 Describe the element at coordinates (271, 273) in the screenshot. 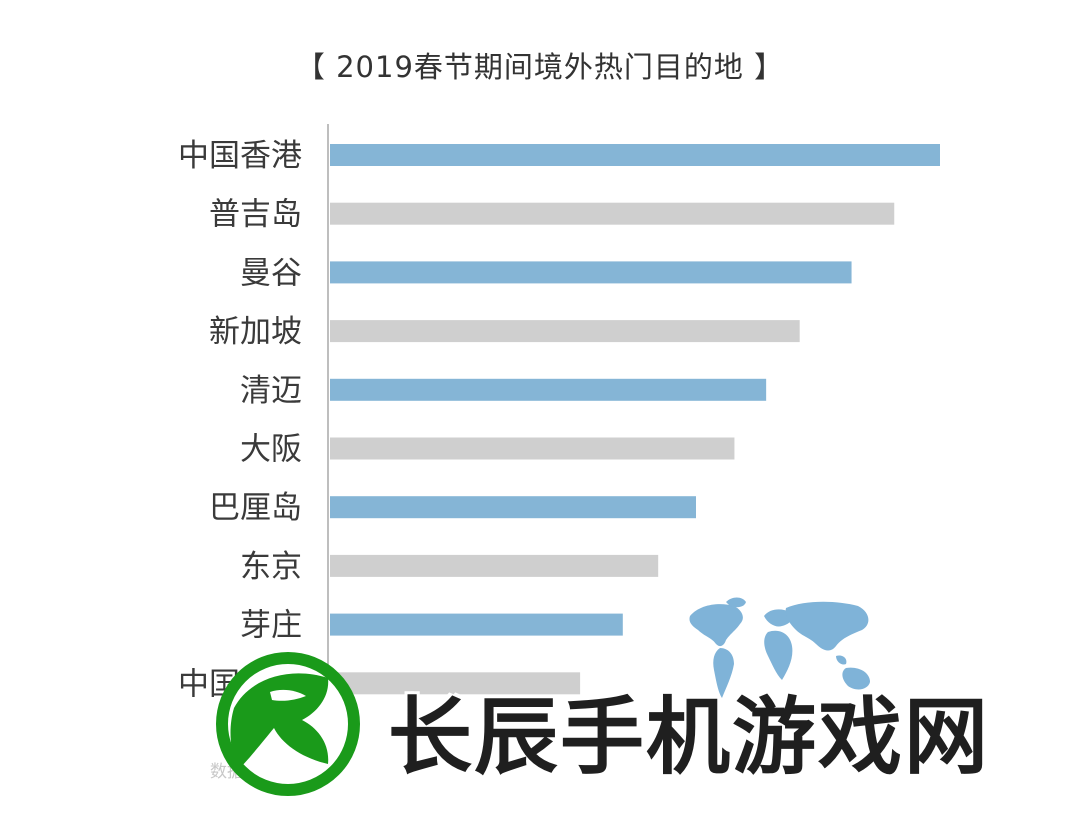

I see `category-label-2: 曼谷` at that location.